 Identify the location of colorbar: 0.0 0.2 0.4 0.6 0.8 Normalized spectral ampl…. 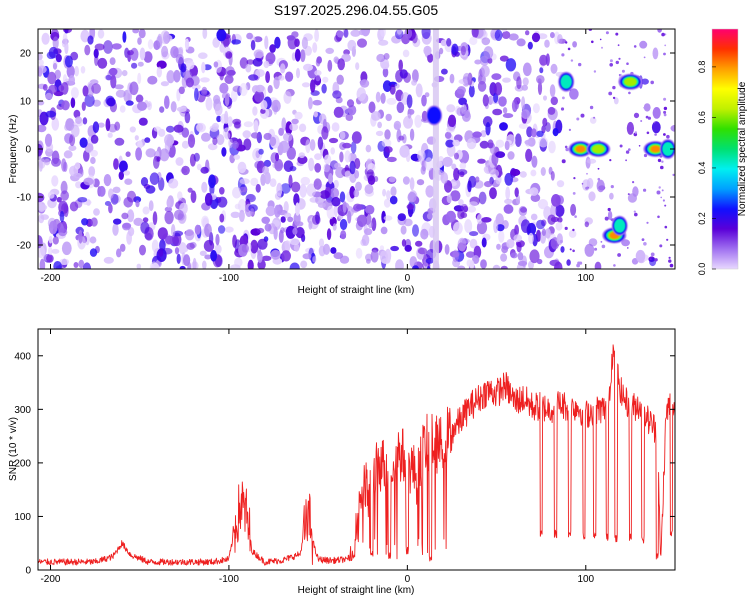
(722, 151).